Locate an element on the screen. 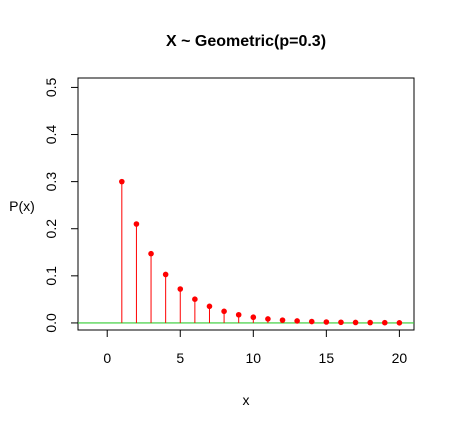 The height and width of the screenshot is (429, 454). x-tick-label: 5 is located at coordinates (180, 358).